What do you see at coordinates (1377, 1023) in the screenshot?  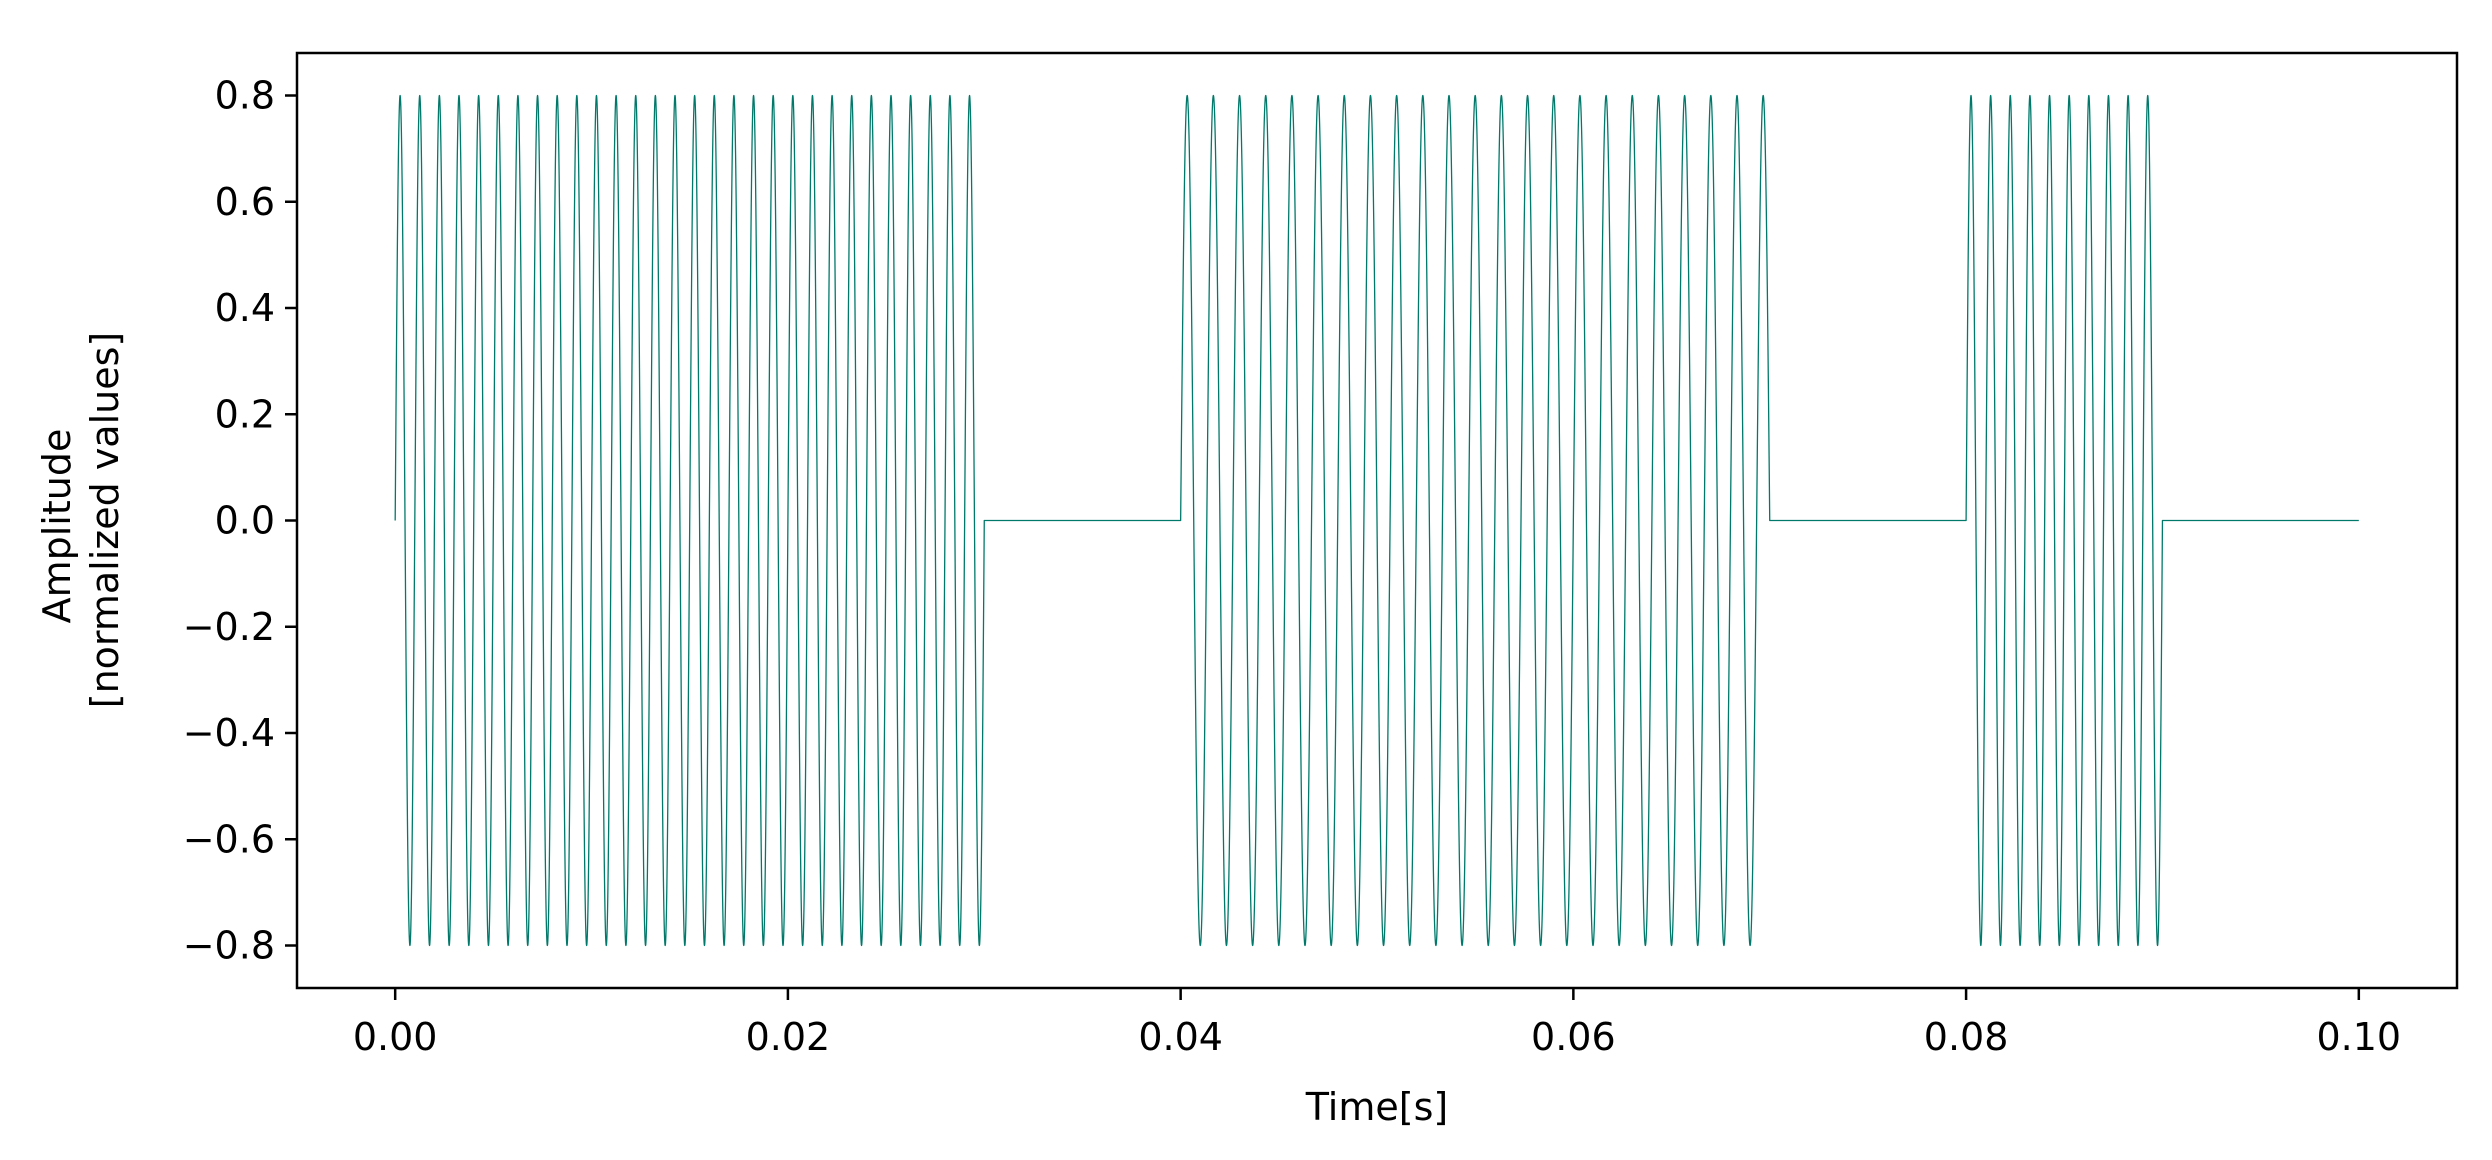 I see `x-axis: 0.00 0.02 0.04 0.06 0.08 0.10` at bounding box center [1377, 1023].